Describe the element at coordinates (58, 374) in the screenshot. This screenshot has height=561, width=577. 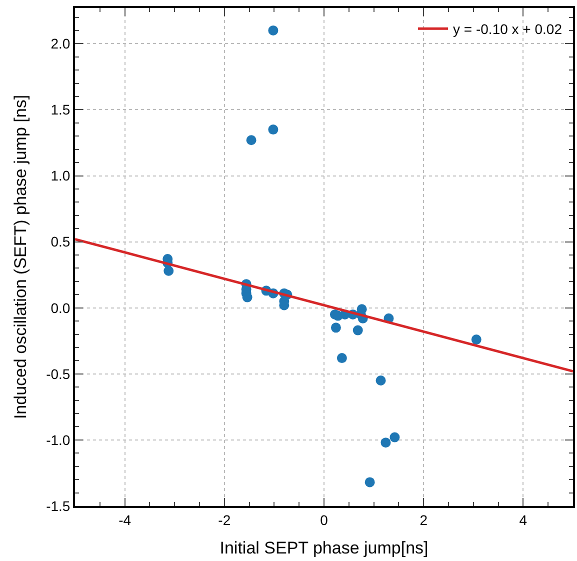
I see `y-tick-label: -0.5` at that location.